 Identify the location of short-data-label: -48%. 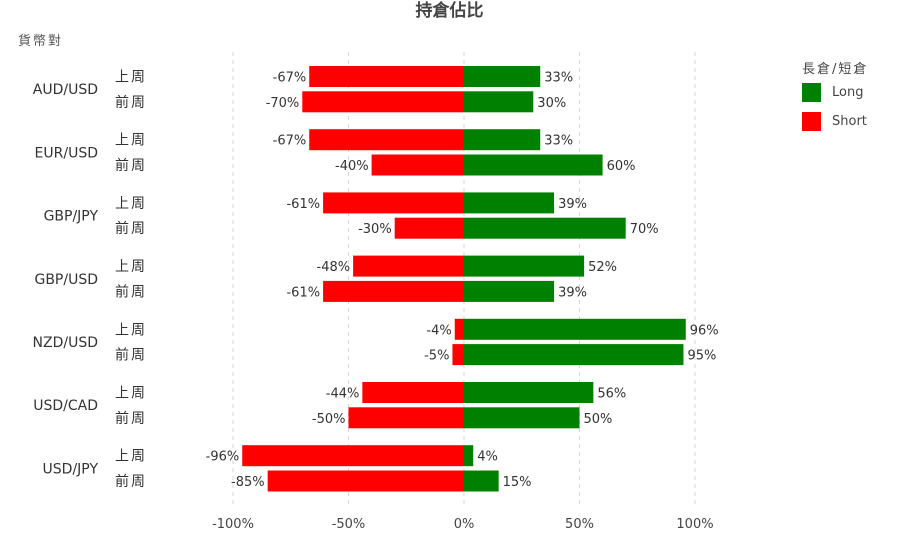
(334, 267).